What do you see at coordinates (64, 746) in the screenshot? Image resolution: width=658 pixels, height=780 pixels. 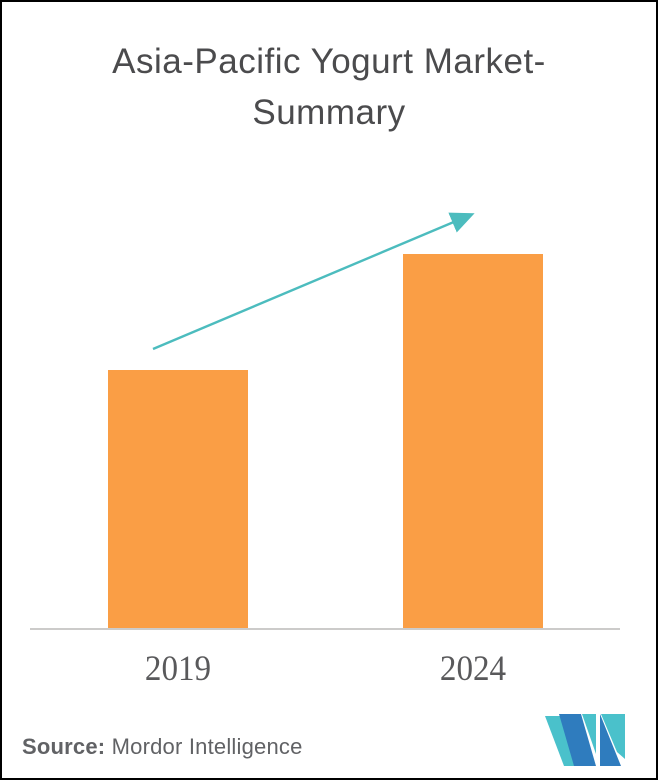 I see `source-label: Source:` at bounding box center [64, 746].